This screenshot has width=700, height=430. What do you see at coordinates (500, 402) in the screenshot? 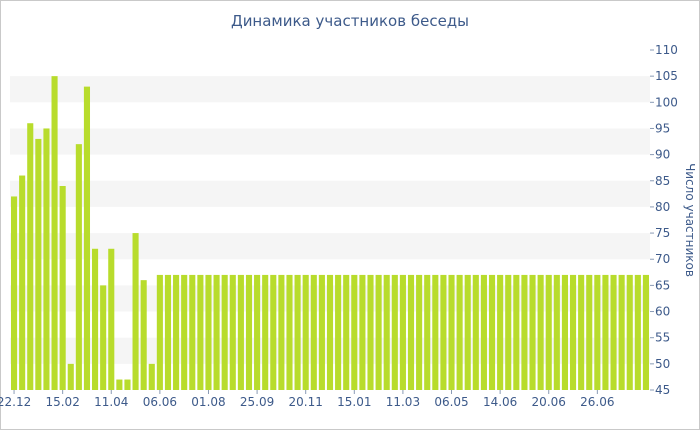
I see `x-tick-label: 14.06` at bounding box center [500, 402].